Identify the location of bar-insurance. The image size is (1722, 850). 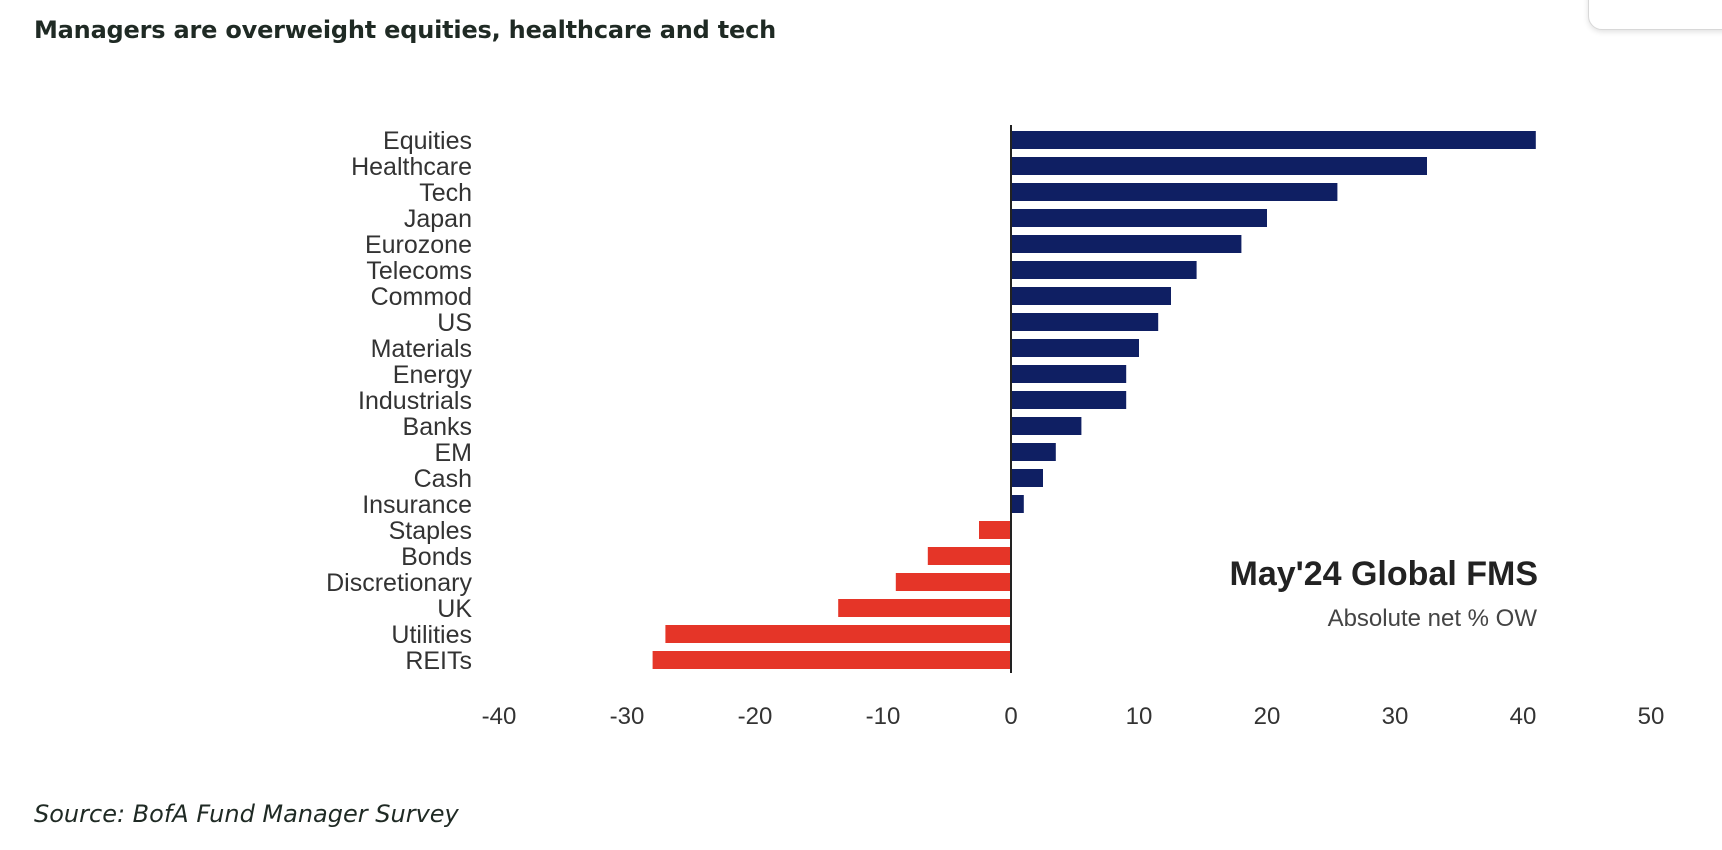
(1017, 504).